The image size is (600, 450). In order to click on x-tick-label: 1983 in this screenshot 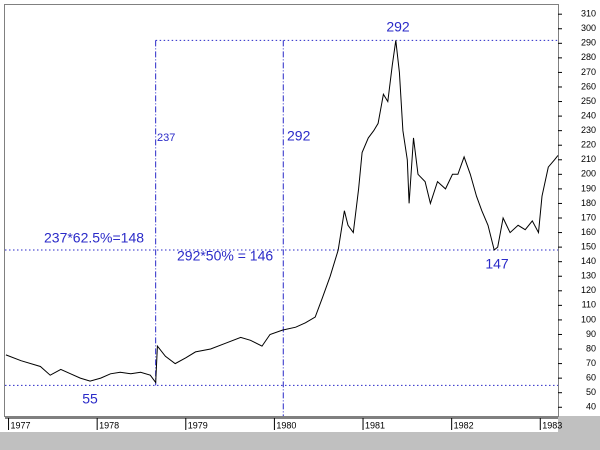, I will do `click(552, 425)`.